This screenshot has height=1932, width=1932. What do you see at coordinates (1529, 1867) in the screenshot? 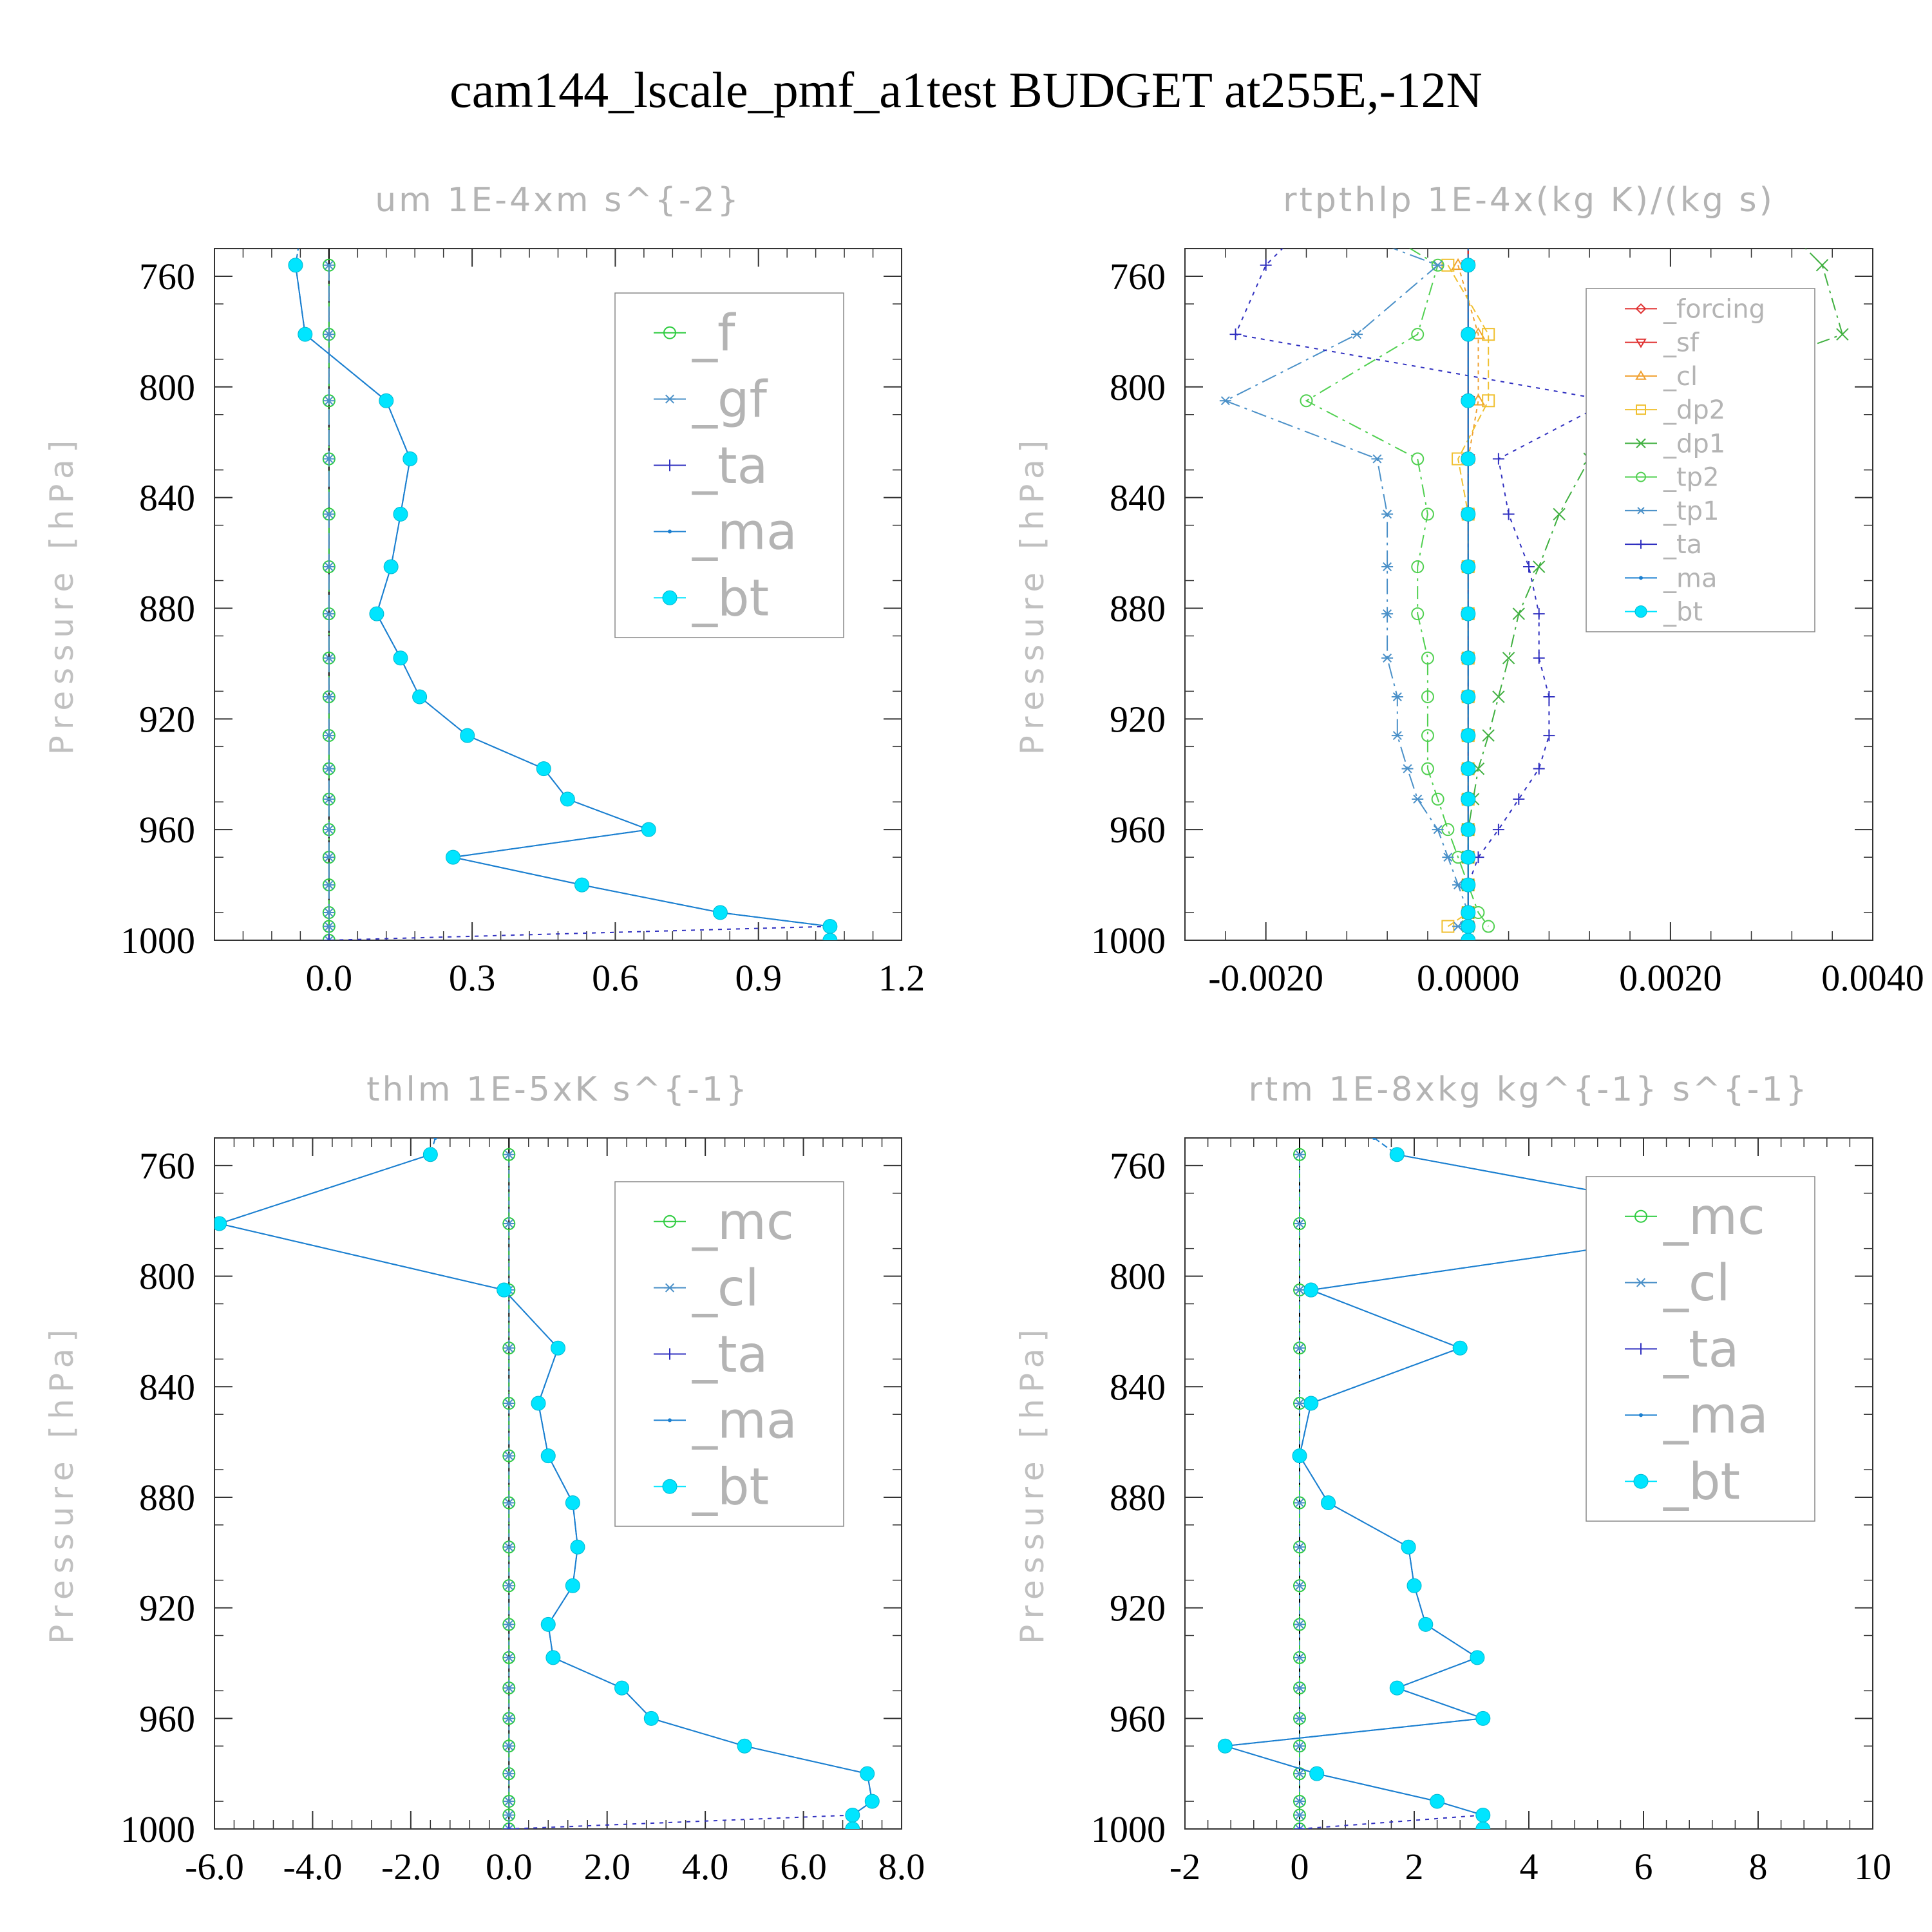
I see `x-tick-label: 4` at bounding box center [1529, 1867].